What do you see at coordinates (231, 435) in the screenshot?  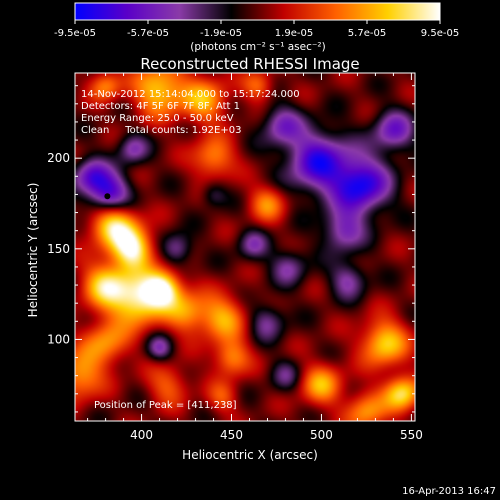 I see `x-tick-label: 450` at bounding box center [231, 435].